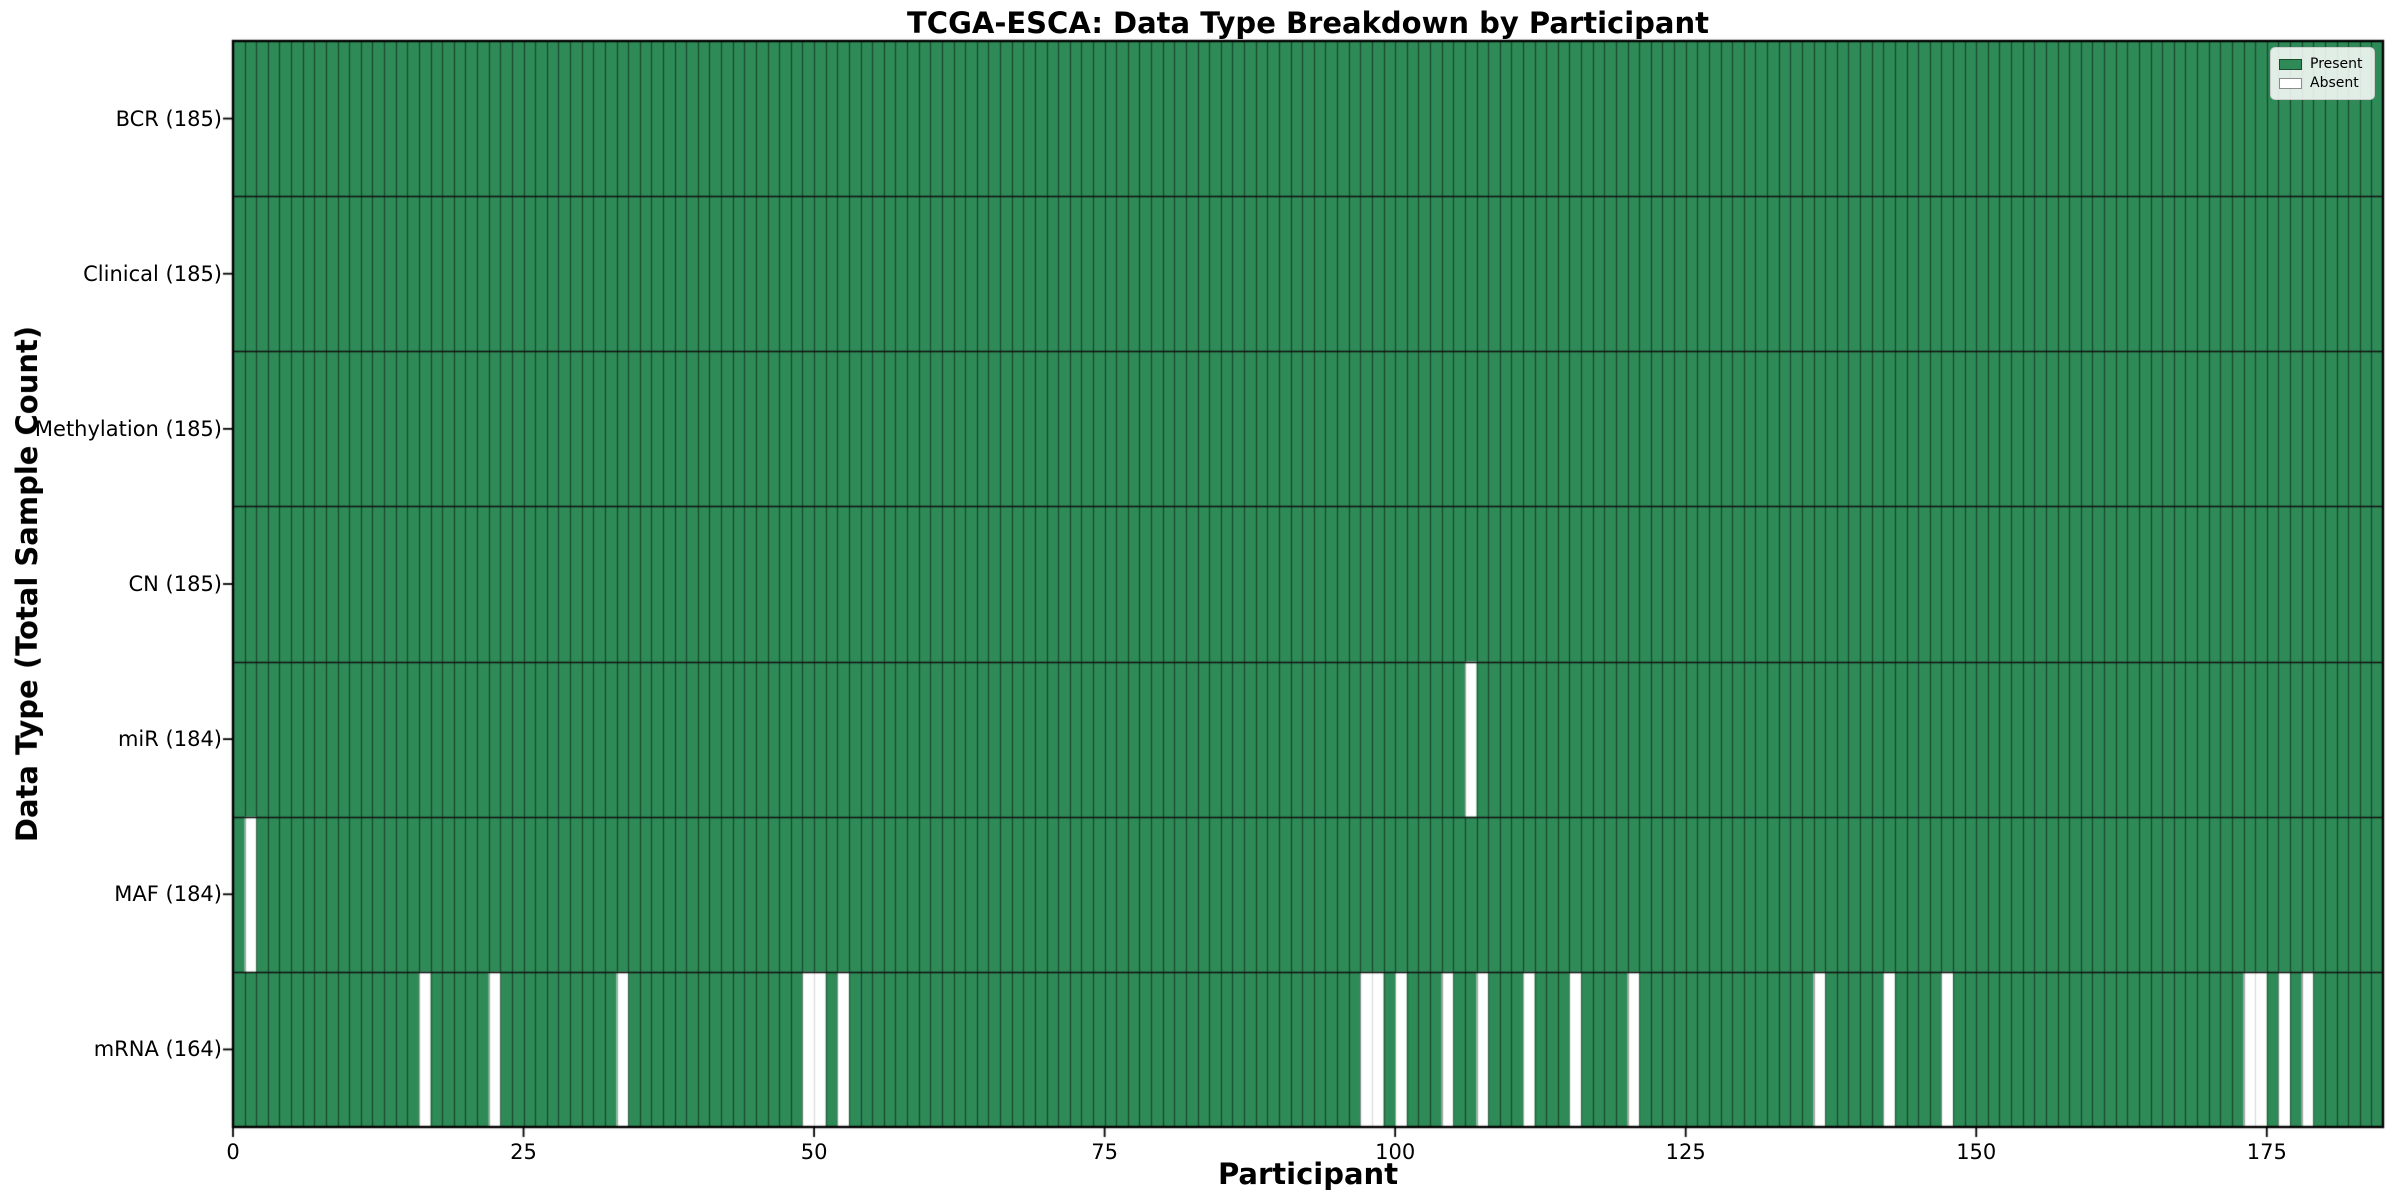 This screenshot has width=2400, height=1200. I want to click on x-axis-label: Participant, so click(1308, 1174).